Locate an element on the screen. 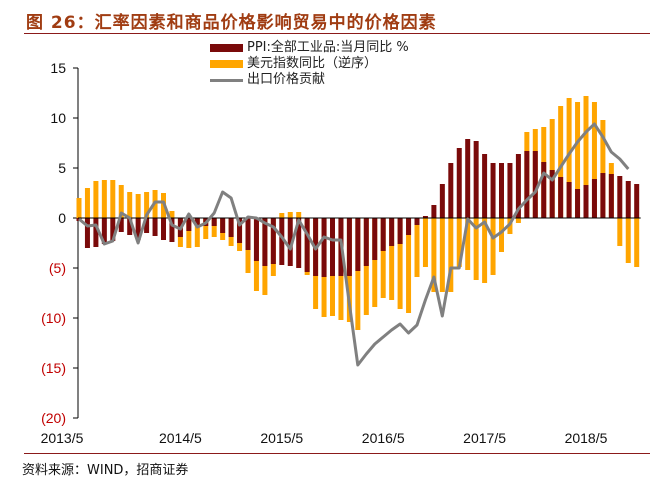 The height and width of the screenshot is (483, 663). y-tick-label: (10) is located at coordinates (53, 318).